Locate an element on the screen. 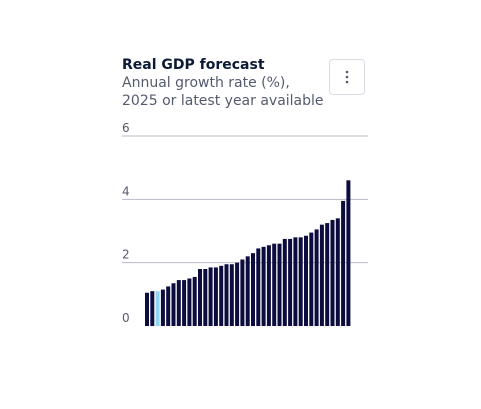  vertical-ellipsis-icon is located at coordinates (347, 77).